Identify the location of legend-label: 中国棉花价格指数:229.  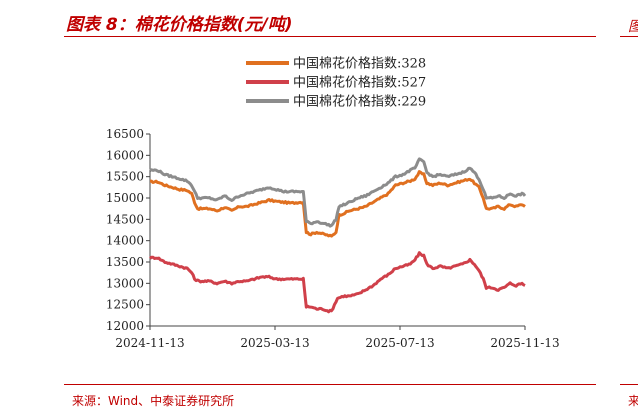
(359, 102).